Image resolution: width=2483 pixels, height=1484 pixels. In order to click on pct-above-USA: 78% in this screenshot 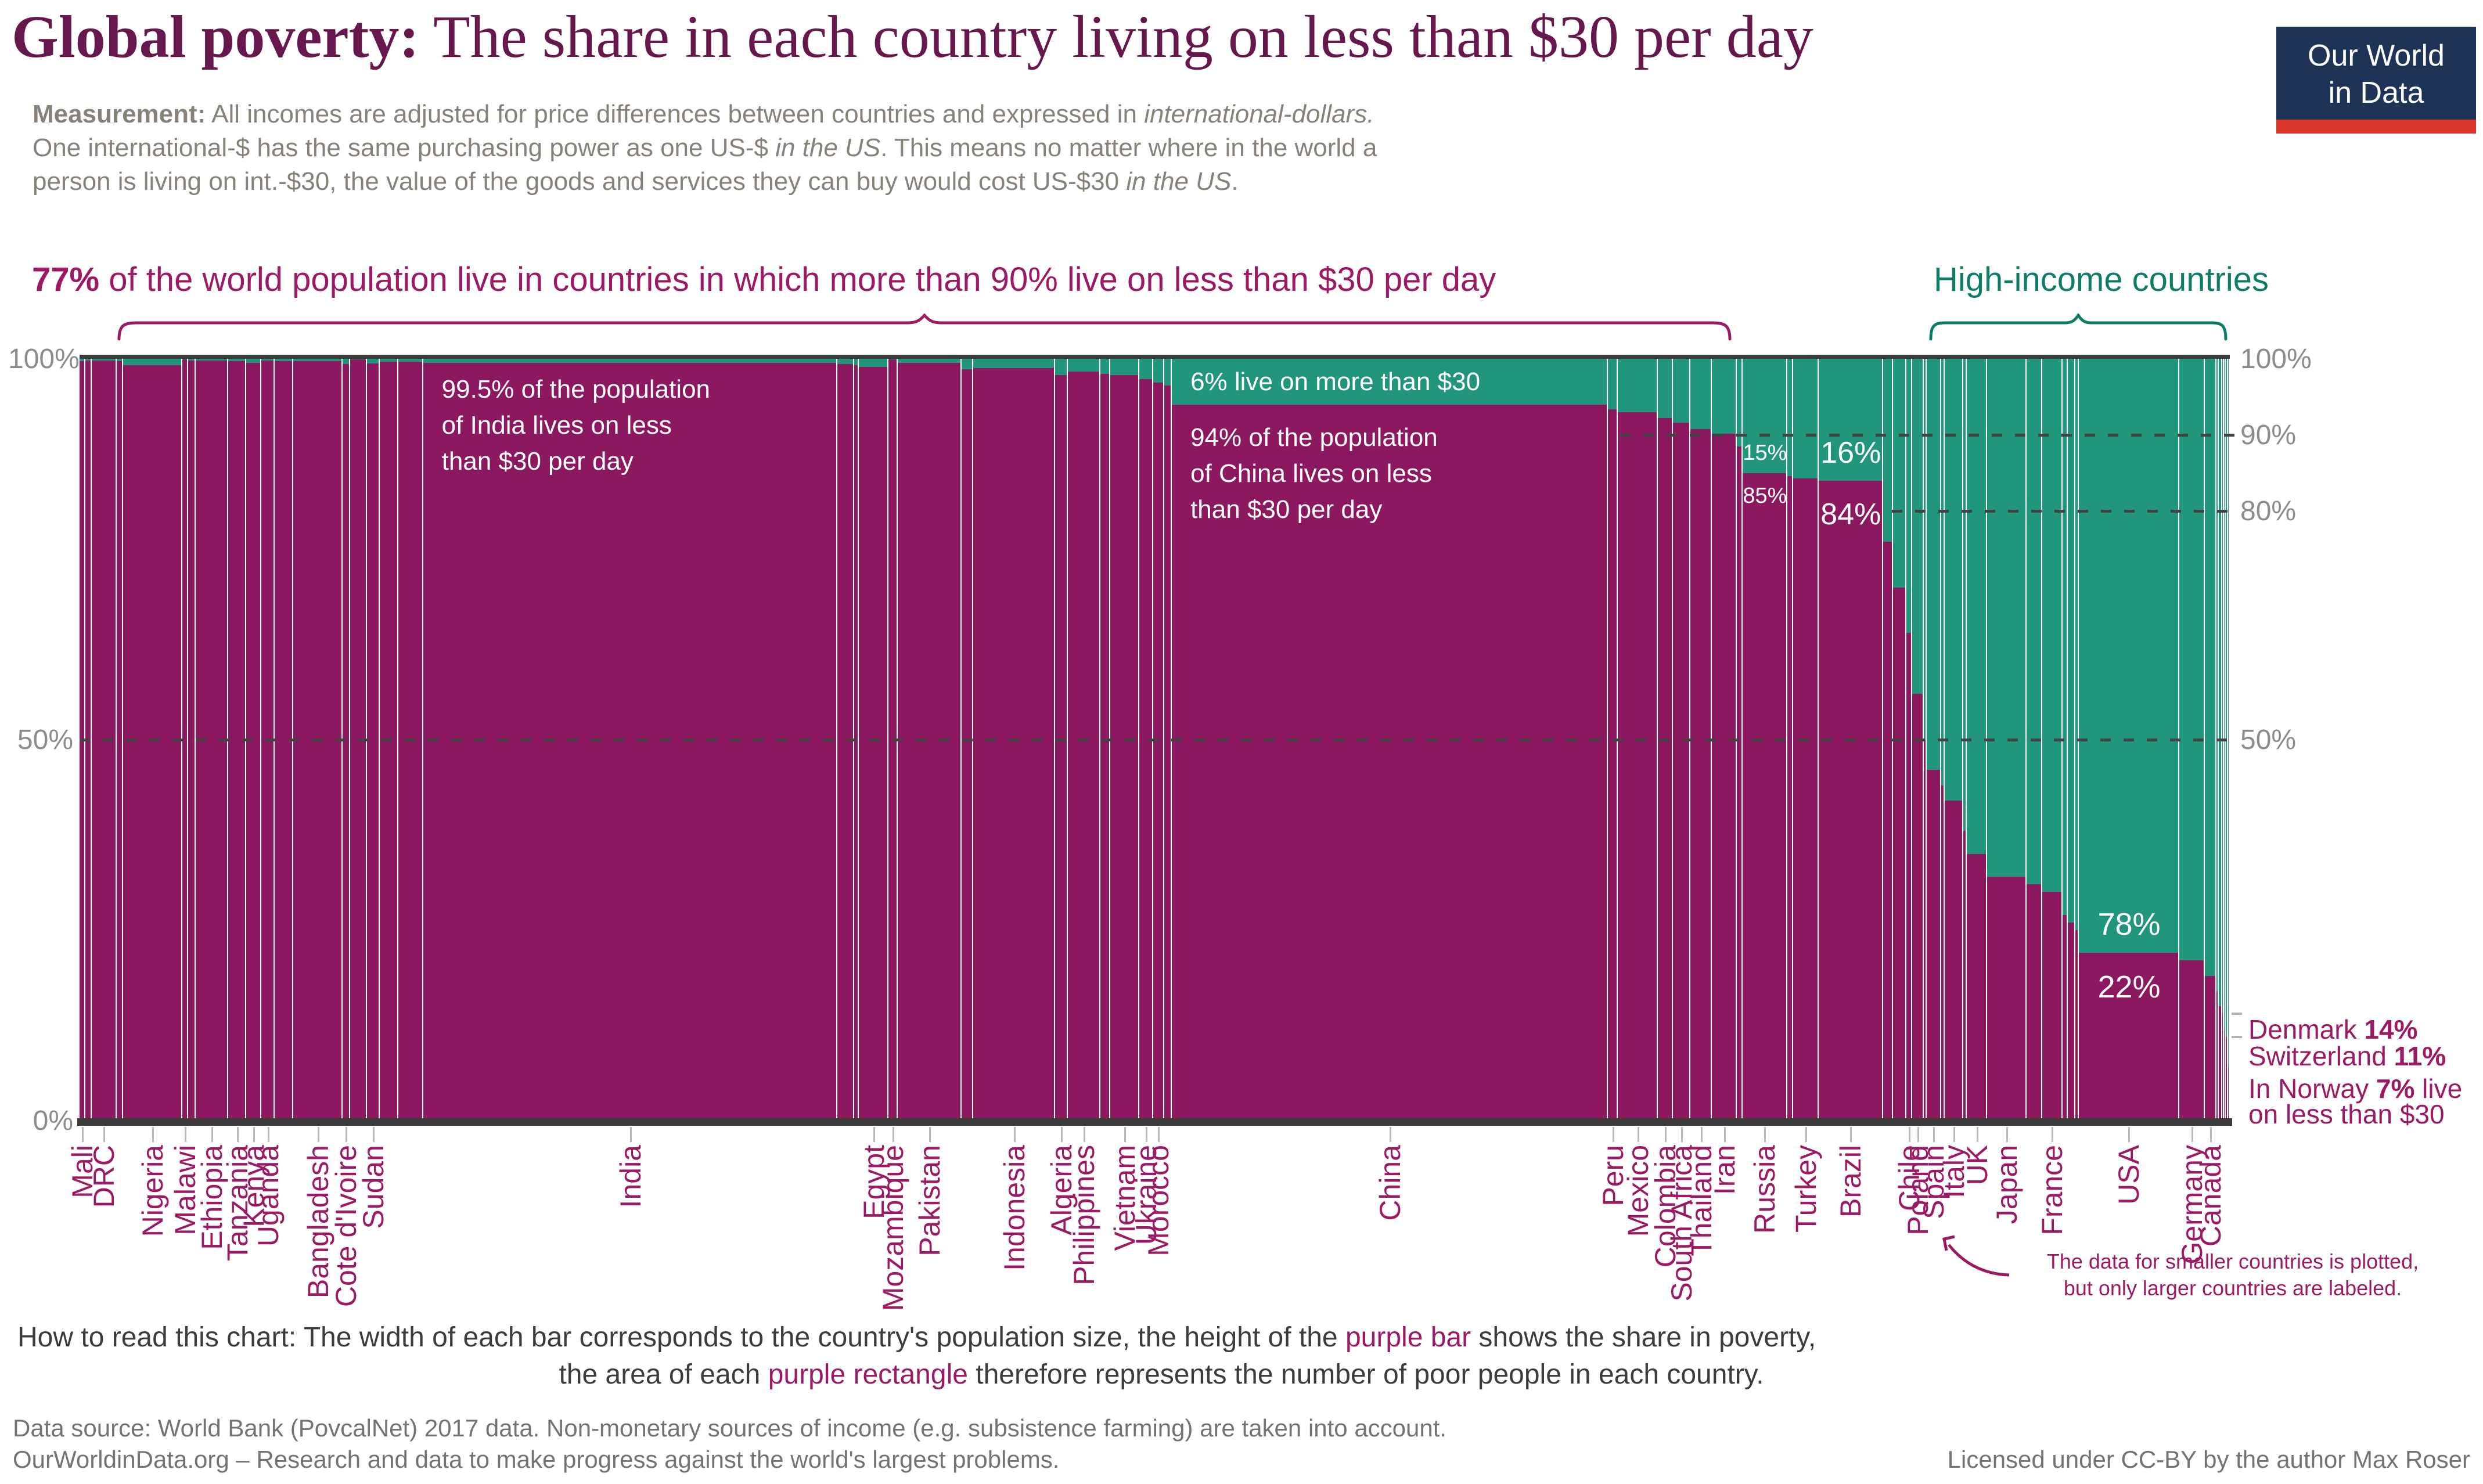, I will do `click(2129, 925)`.